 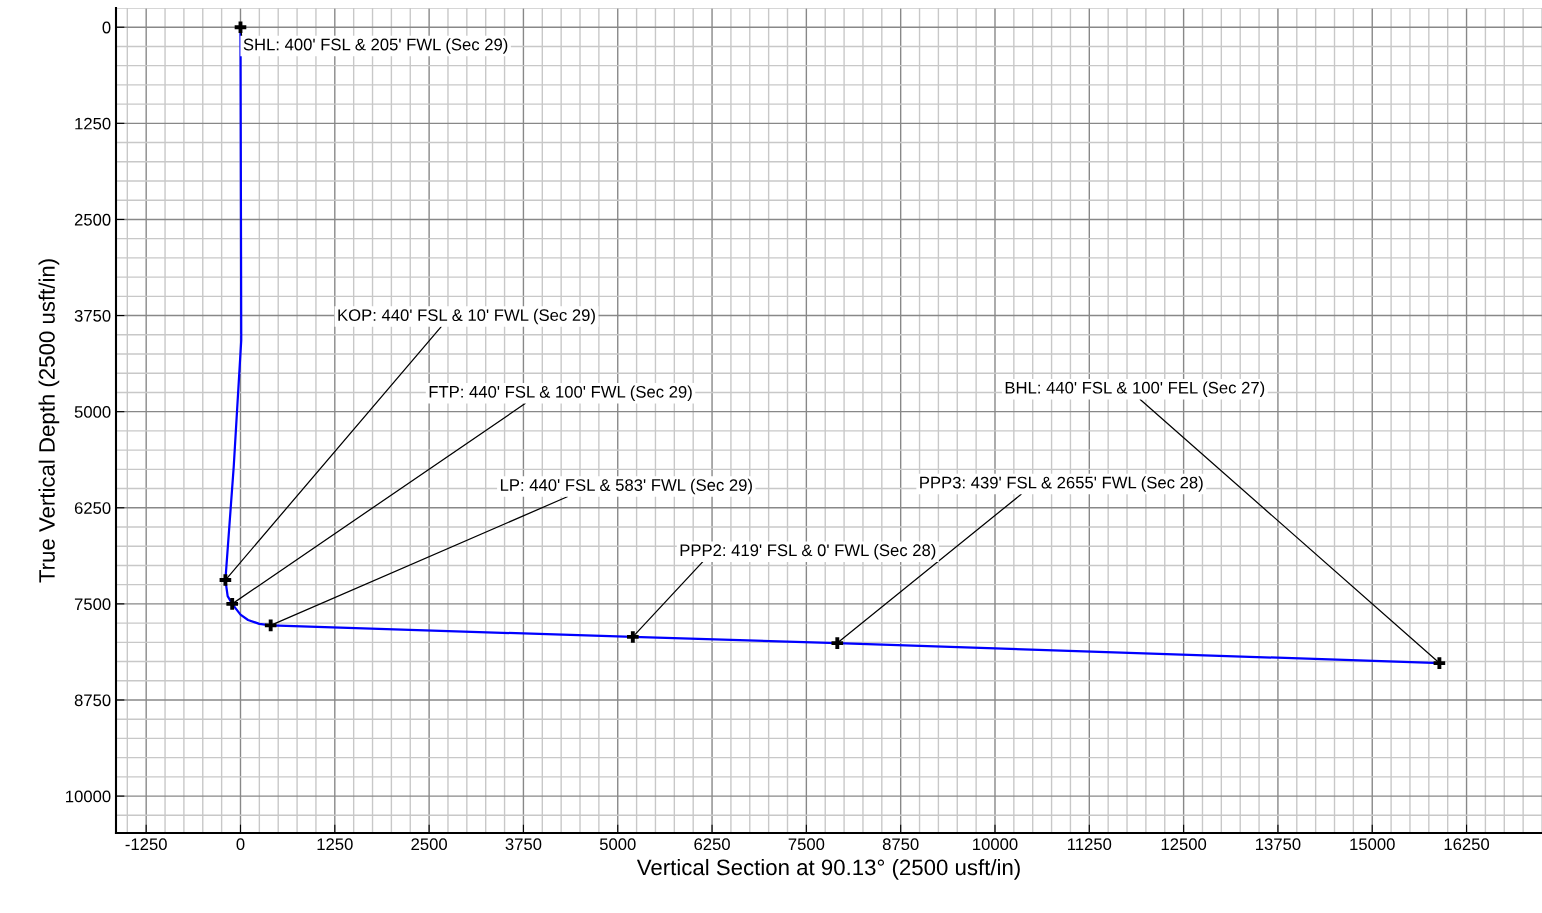 I want to click on y-tick-label: 8750, so click(x=92, y=700).